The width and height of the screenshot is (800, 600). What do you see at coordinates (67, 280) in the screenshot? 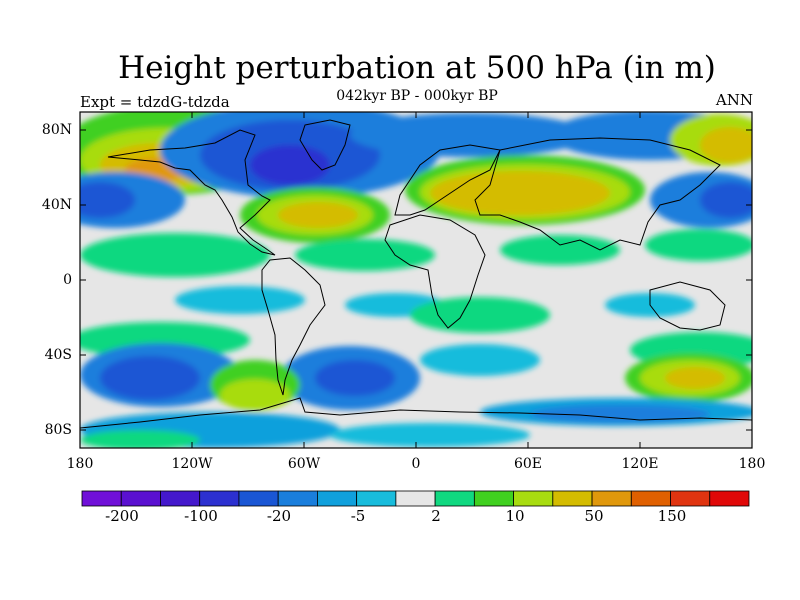
I see `lat-tick-label: 0` at bounding box center [67, 280].